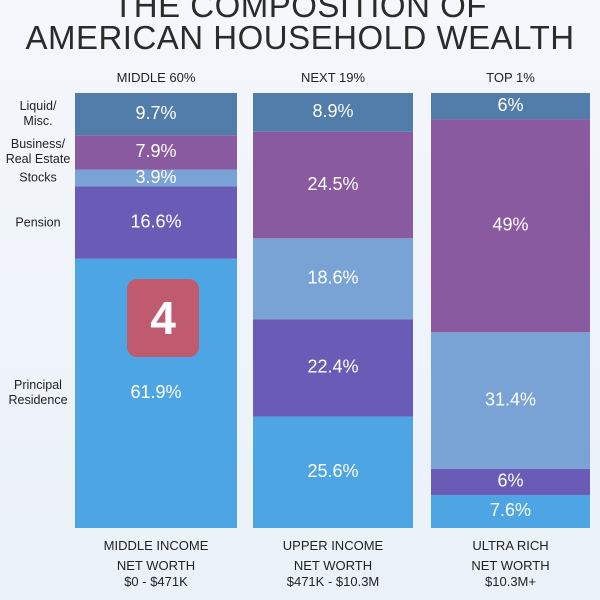  Describe the element at coordinates (38, 177) in the screenshot. I see `legend-label: Stocks` at that location.